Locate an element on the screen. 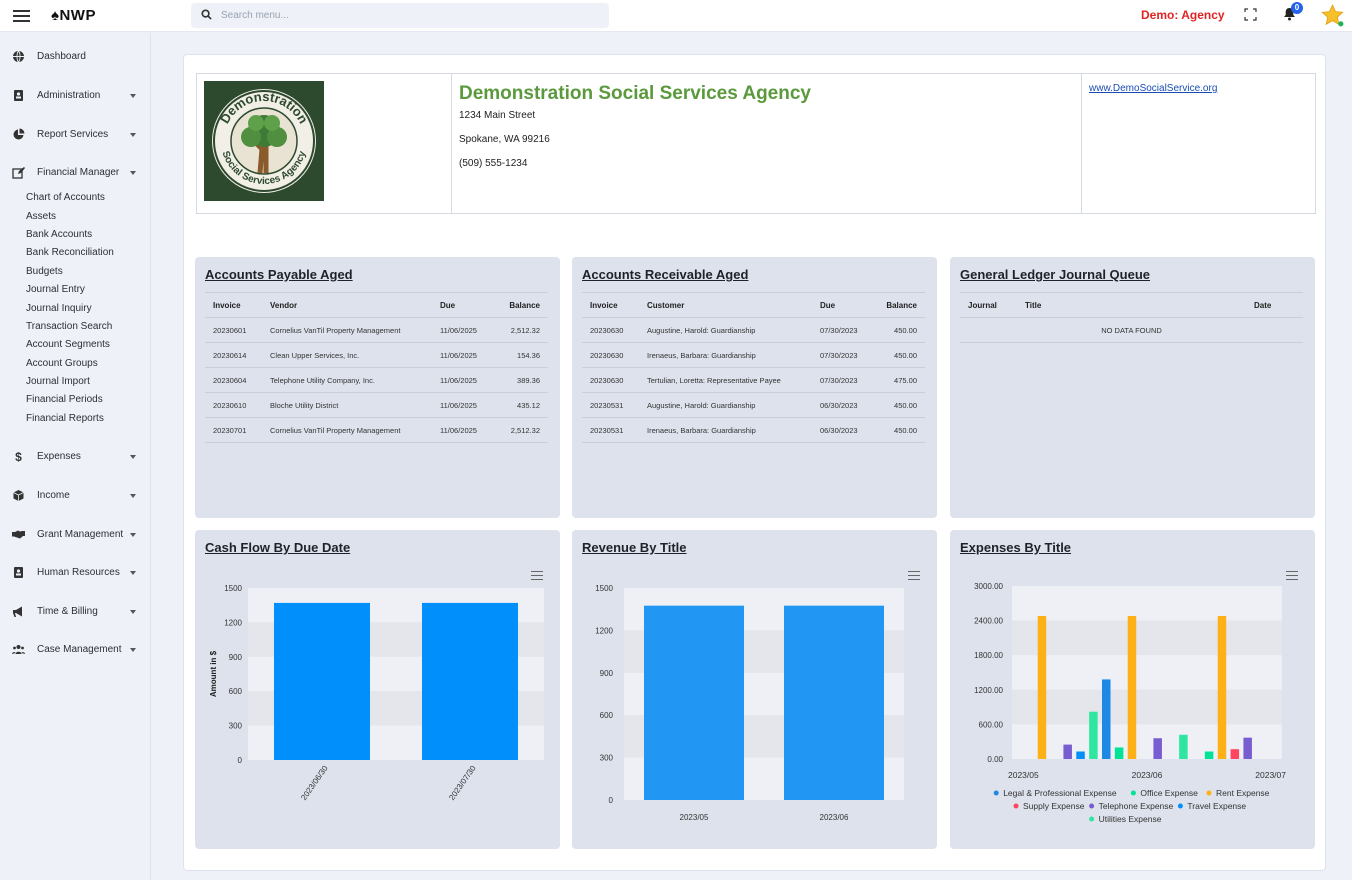 The height and width of the screenshot is (880, 1352). demo-agency-label: Demo: Agency is located at coordinates (1183, 15).